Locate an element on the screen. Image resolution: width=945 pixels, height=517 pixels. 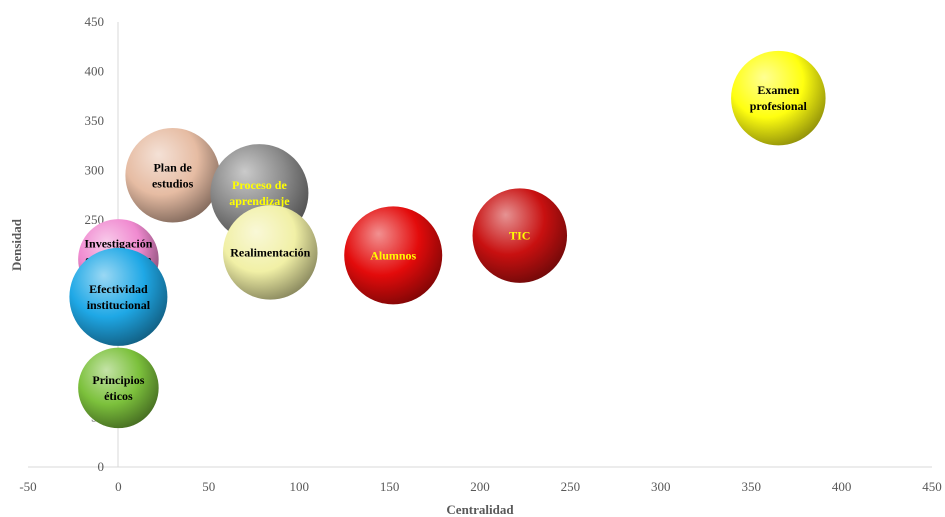
bubble-label: Alumnos is located at coordinates (393, 255).